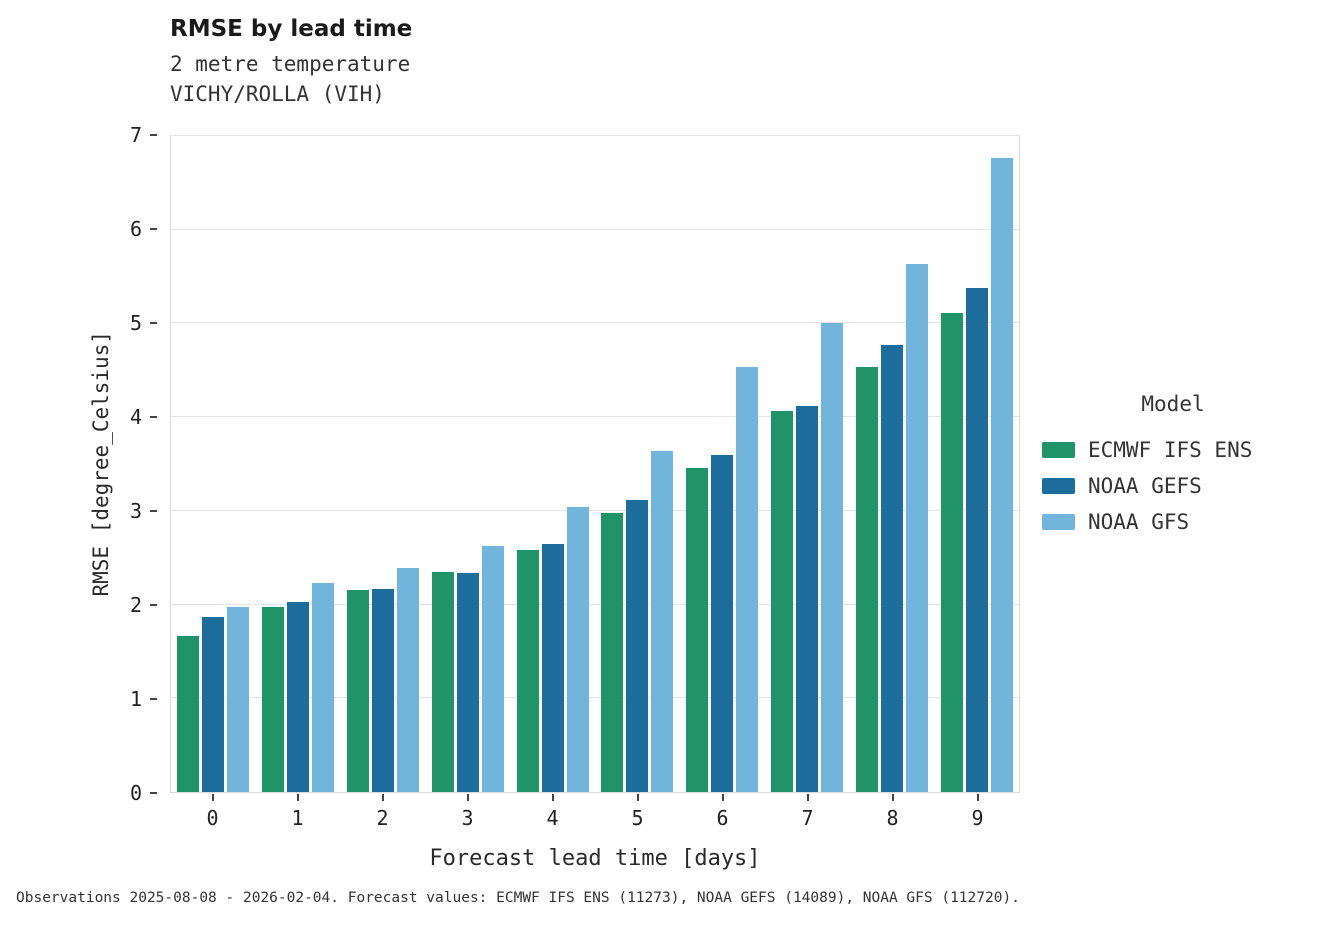 This screenshot has width=1322, height=928. What do you see at coordinates (290, 64) in the screenshot?
I see `chart-subtitle-variable: 2 metre temperature` at bounding box center [290, 64].